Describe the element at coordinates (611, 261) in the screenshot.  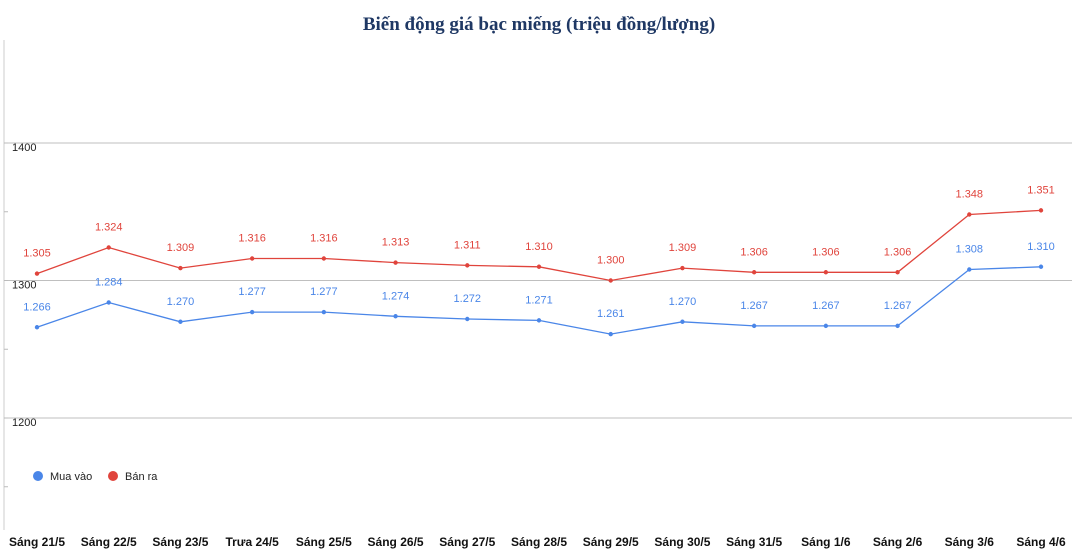
I see `data-label: 1.300` at that location.